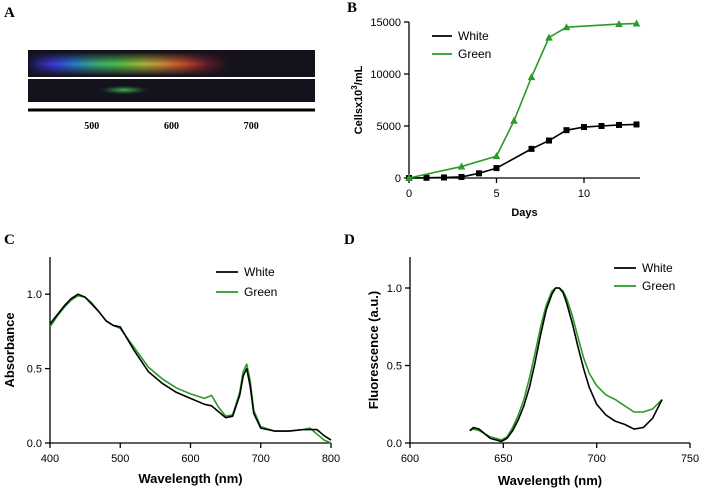 This screenshot has height=494, width=708. Describe the element at coordinates (385, 75) in the screenshot. I see `y-tick-label: 10000` at that location.